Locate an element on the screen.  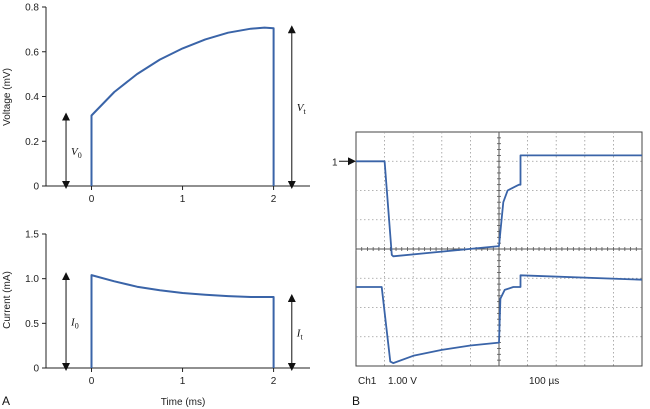
time-per-div-label: 100 µs is located at coordinates (544, 381).